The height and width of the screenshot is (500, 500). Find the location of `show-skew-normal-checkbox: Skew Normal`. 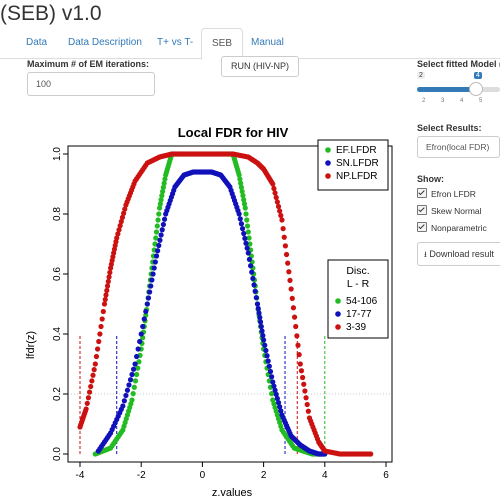

show-skew-normal-checkbox: Skew Normal is located at coordinates (449, 210).